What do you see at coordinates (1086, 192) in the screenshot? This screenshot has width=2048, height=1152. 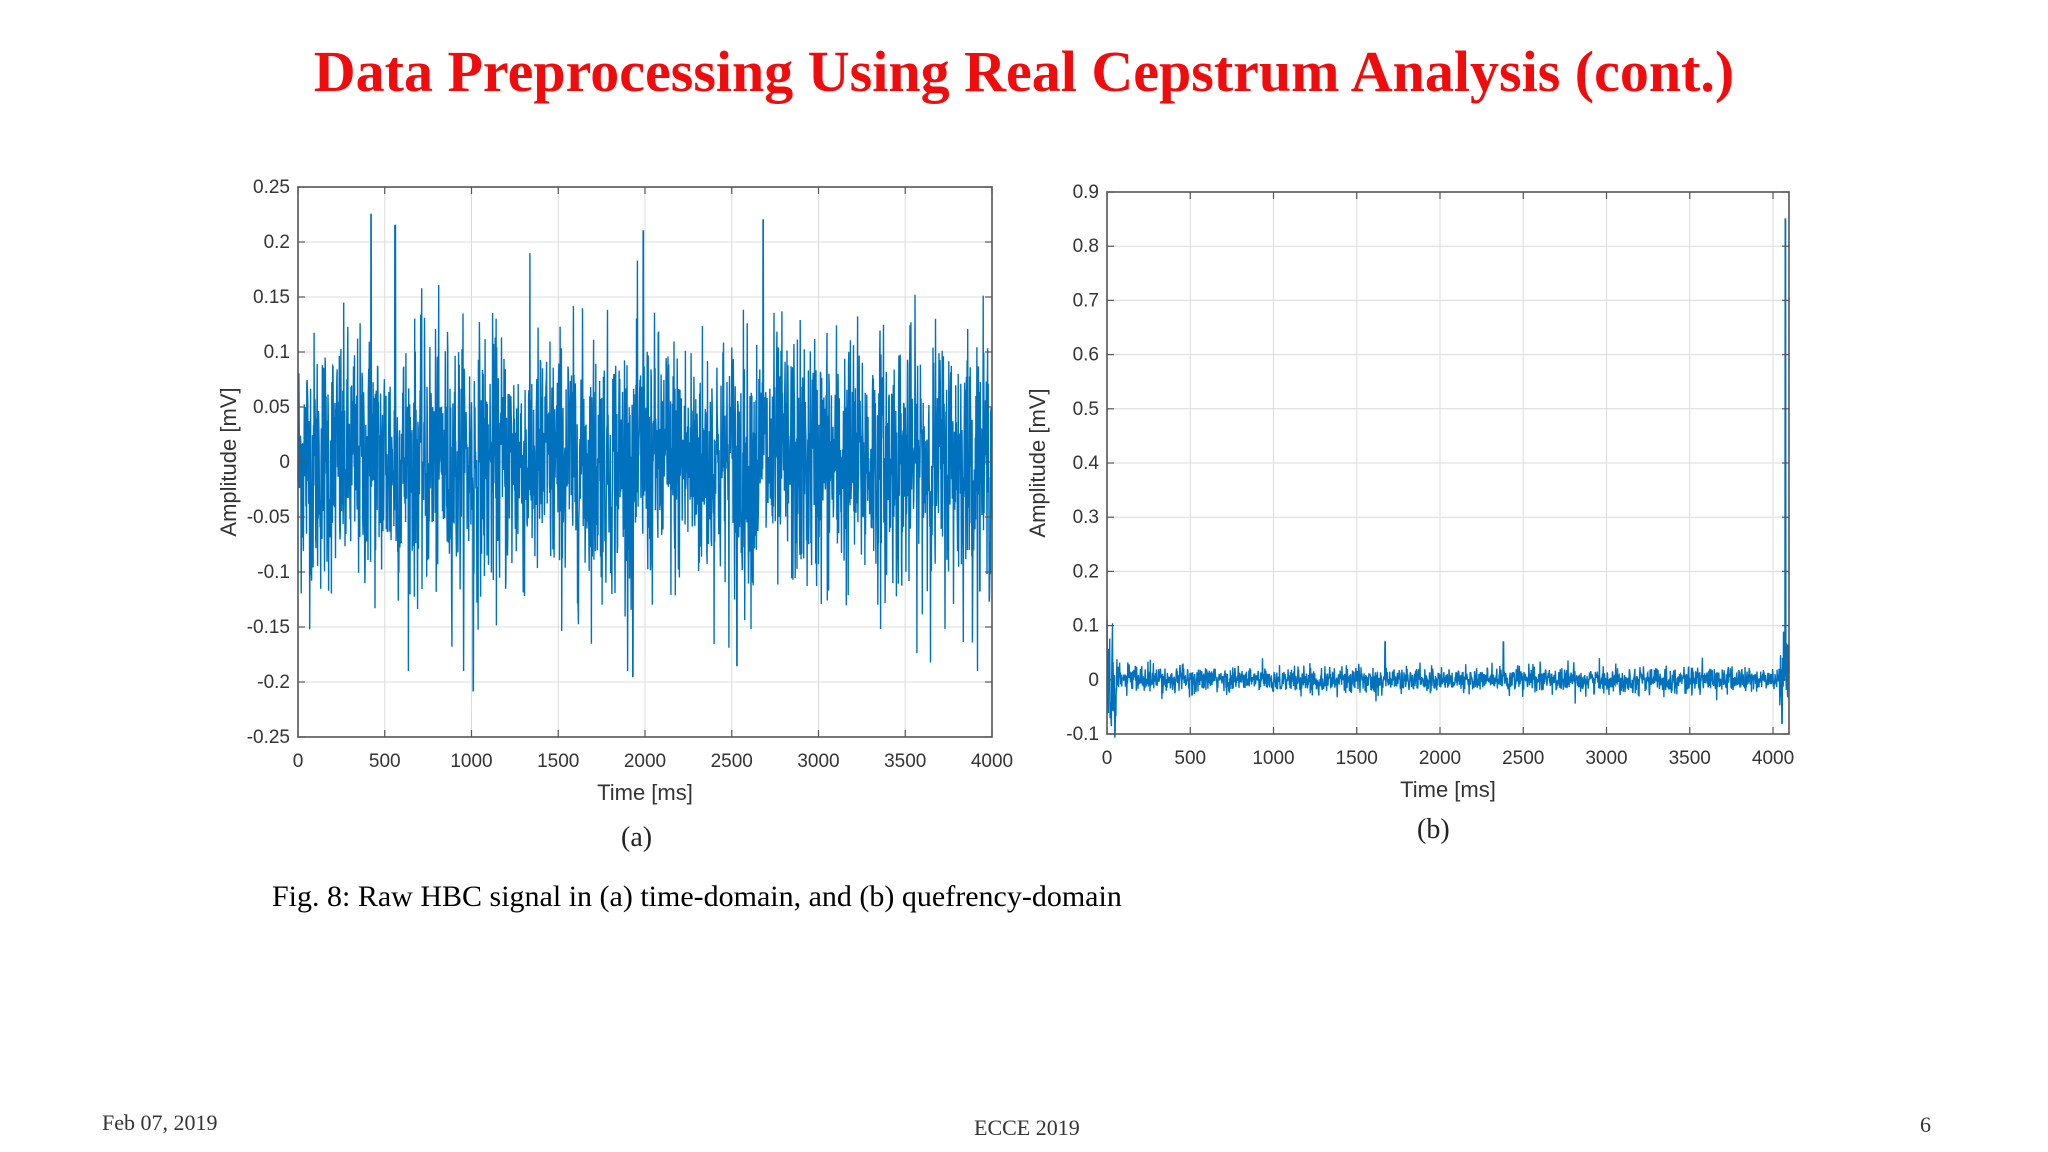 I see `y-tick-label: 0.9` at bounding box center [1086, 192].